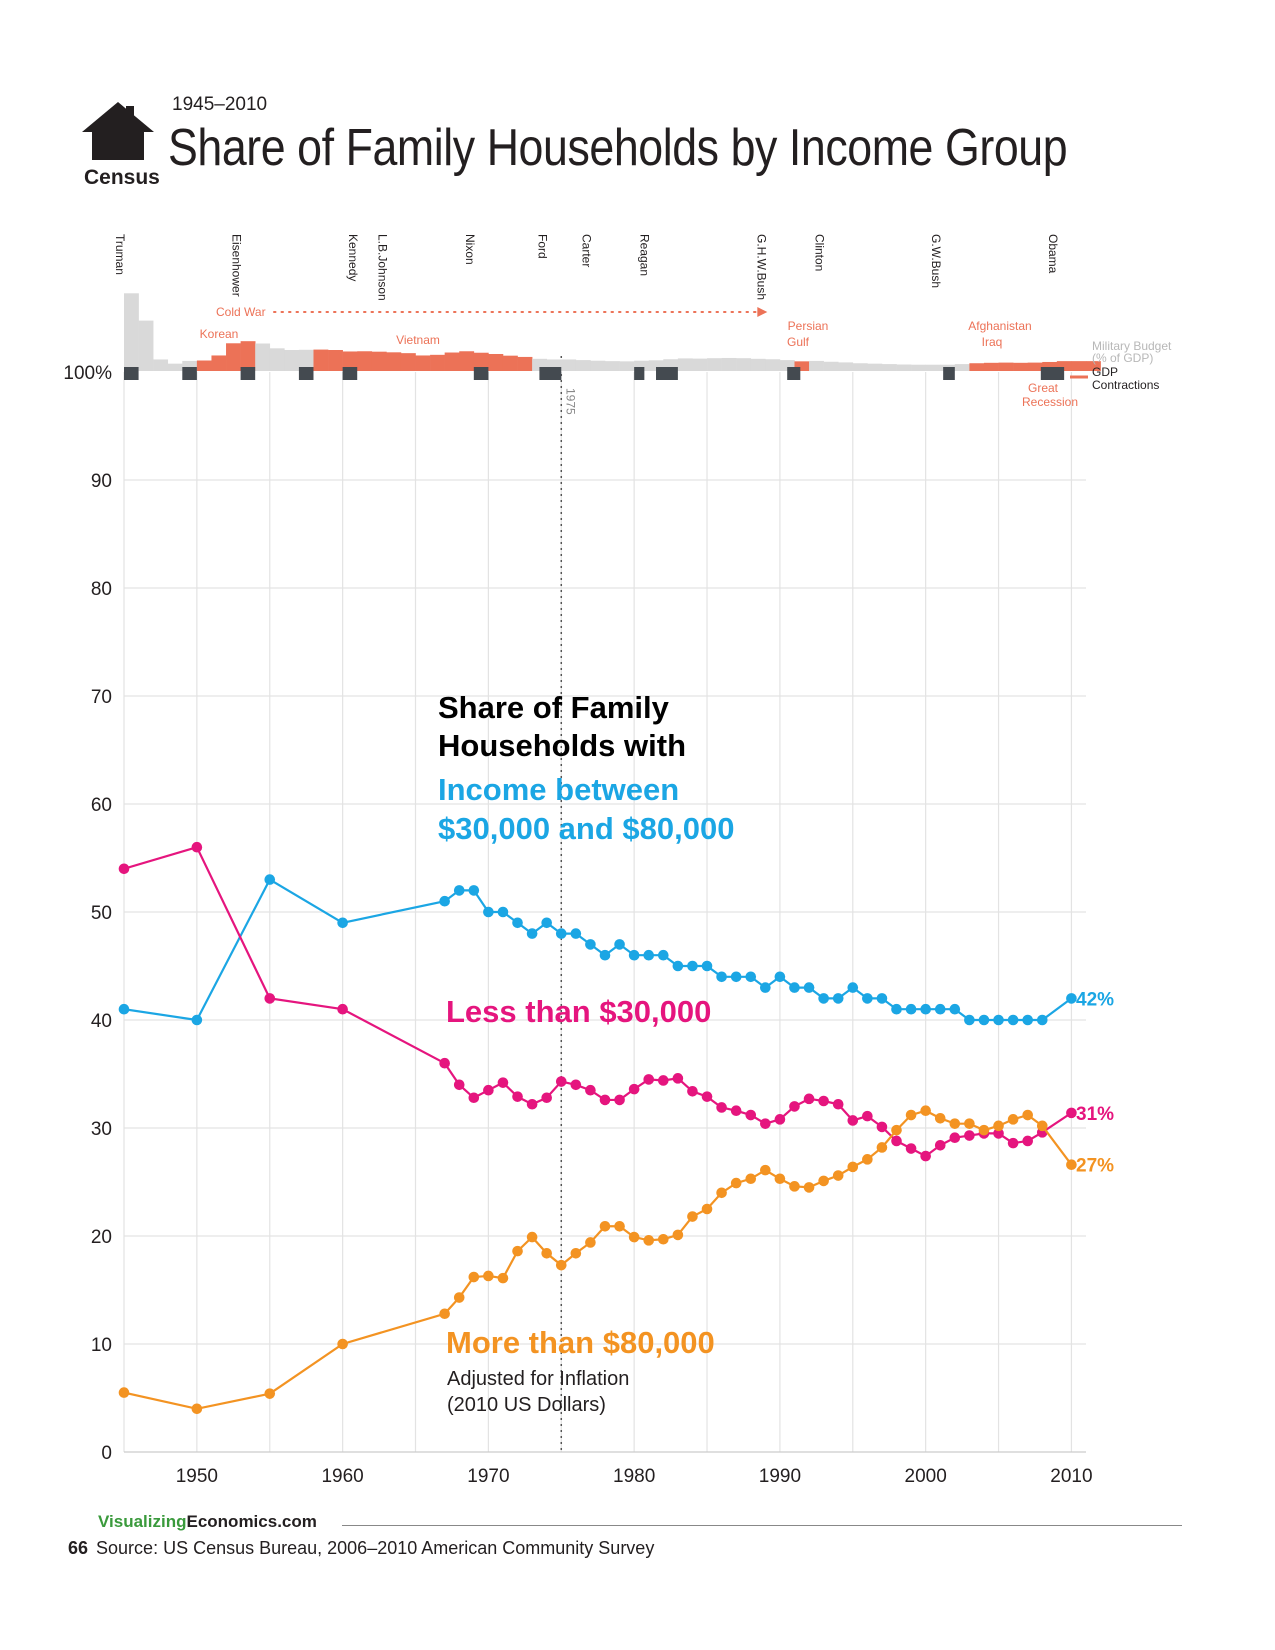 This screenshot has height=1650, width=1275. What do you see at coordinates (634, 1476) in the screenshot?
I see `x-tick-label: 1980` at bounding box center [634, 1476].